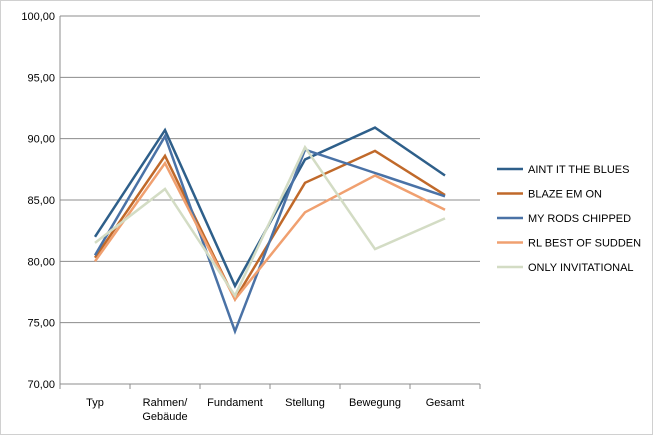 The image size is (653, 435). Describe the element at coordinates (565, 195) in the screenshot. I see `legend-label: BLAZE EM ON` at that location.